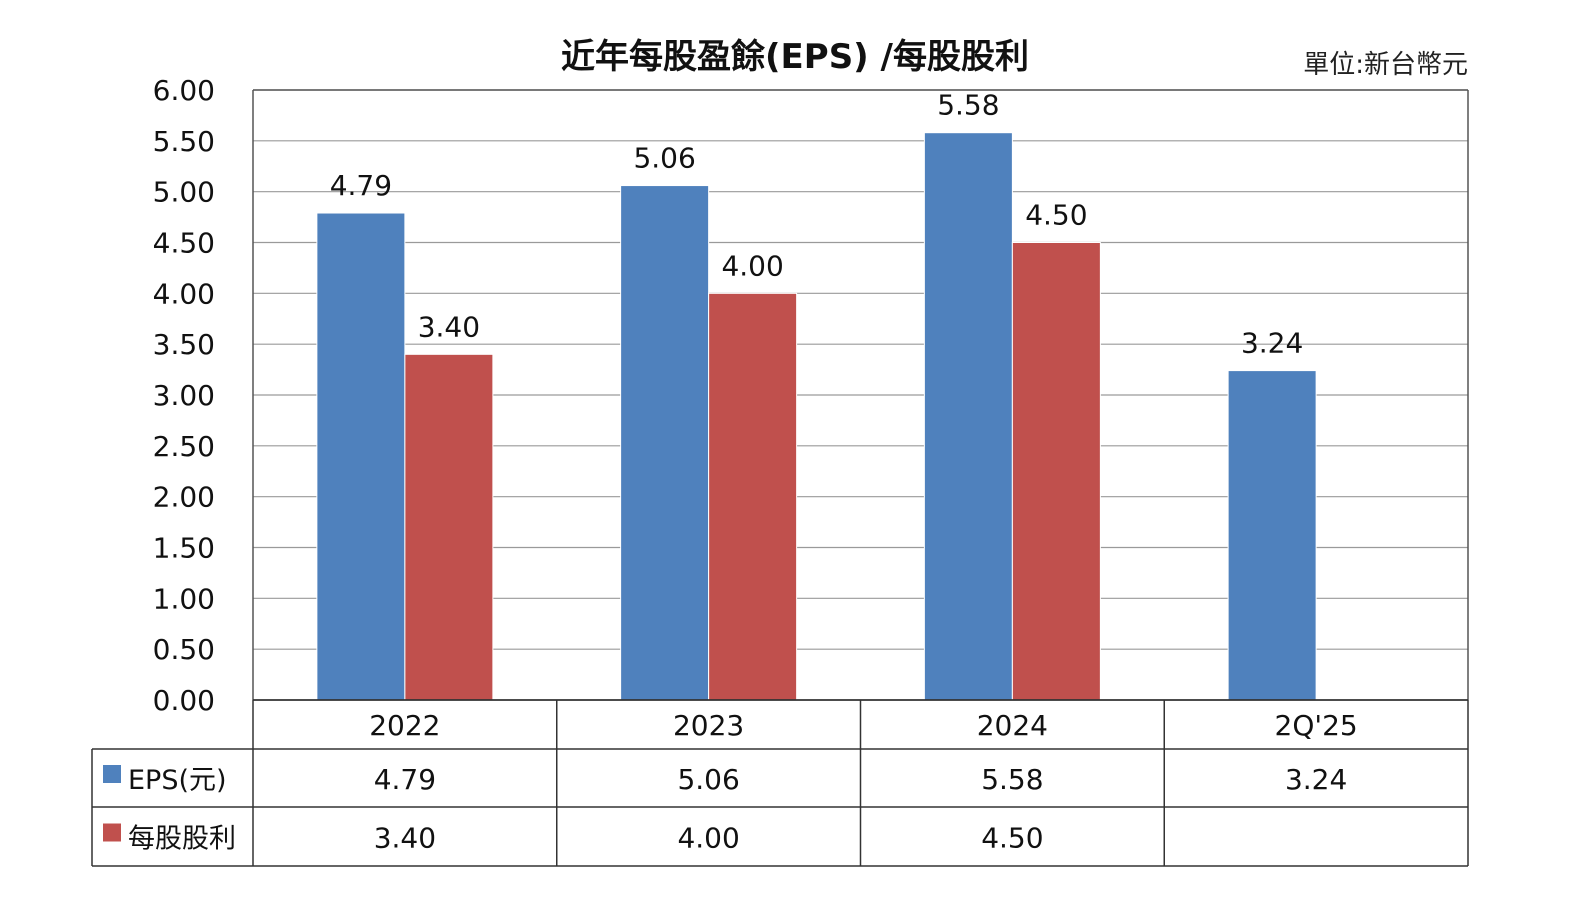 This screenshot has width=1587, height=911. Describe the element at coordinates (1272, 343) in the screenshot. I see `data-label: 3.24` at that location.